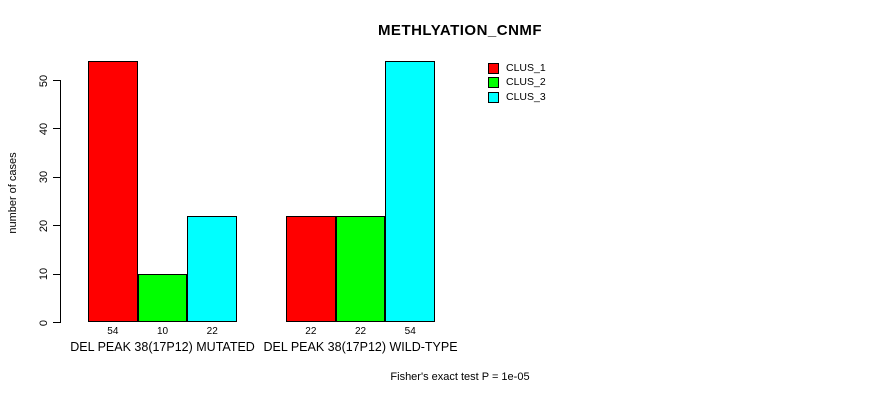  I want to click on bar-clus_1-group1, so click(113, 192).